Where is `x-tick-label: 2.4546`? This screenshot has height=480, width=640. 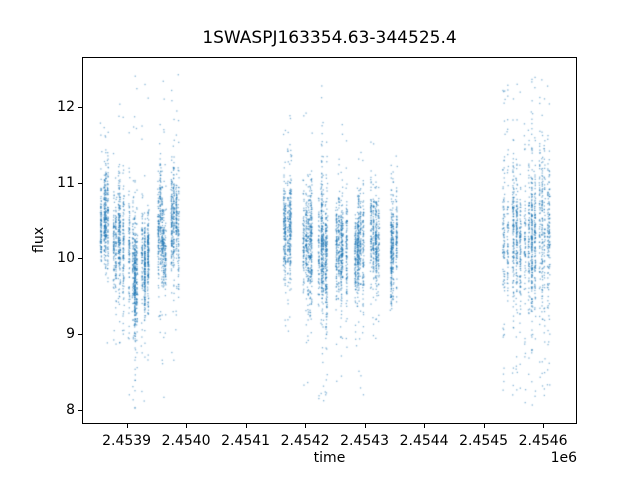
x-tick-label: 2.4546 is located at coordinates (543, 441).